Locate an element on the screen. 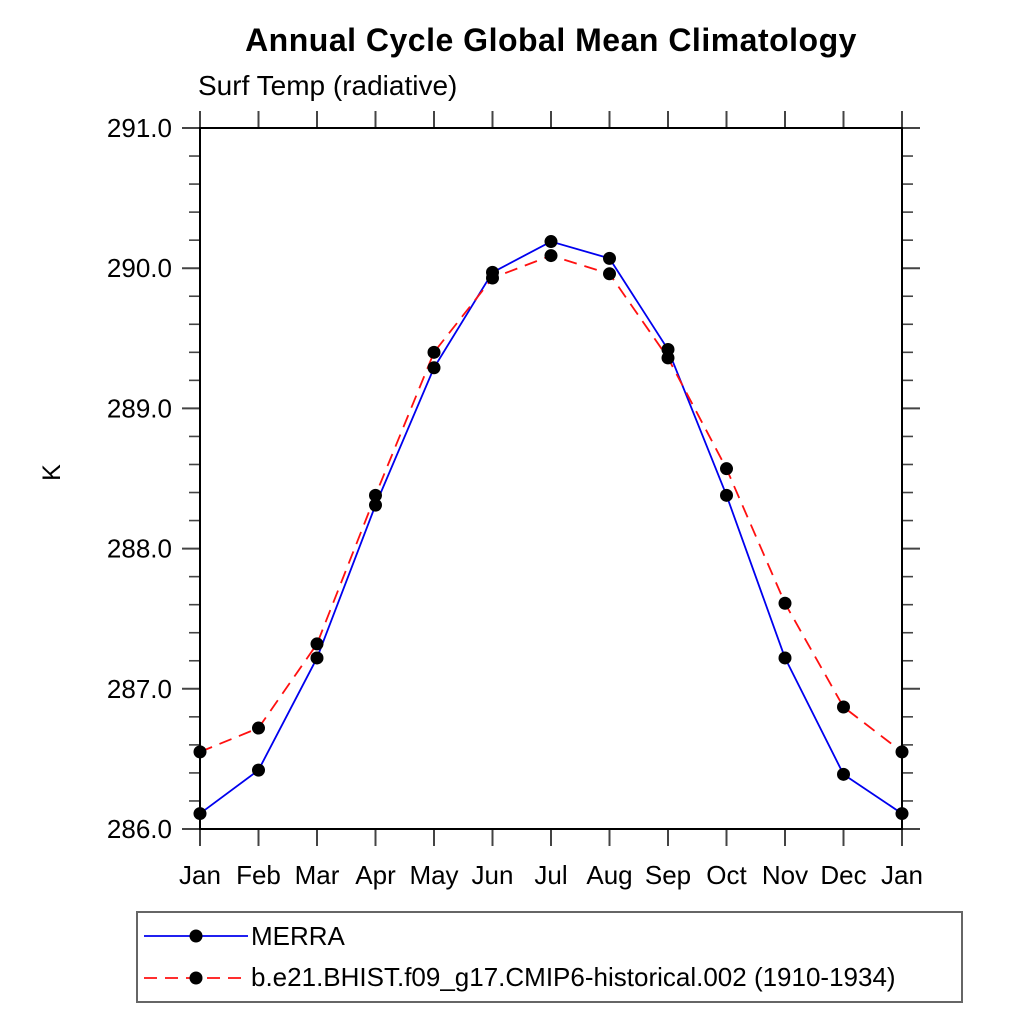 The width and height of the screenshot is (1024, 1024). y-tick-label: 287.0 is located at coordinates (139, 689).